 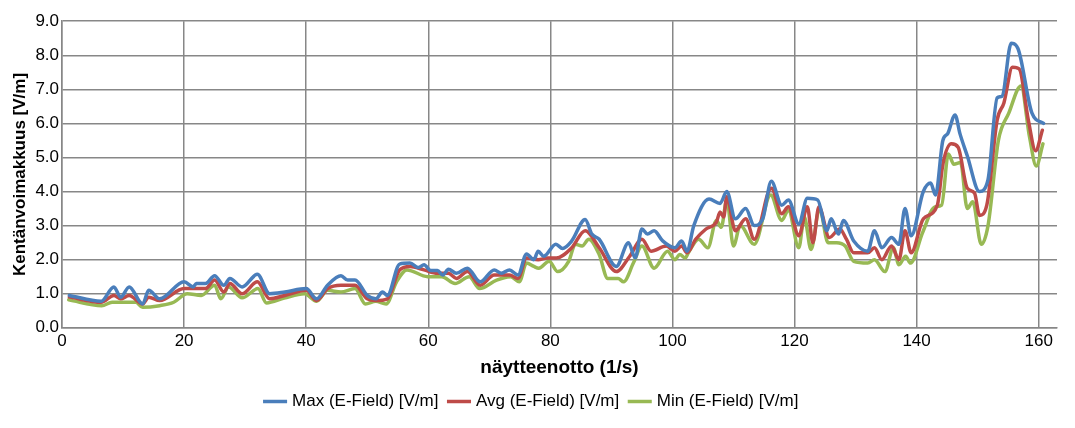 What do you see at coordinates (559, 366) in the screenshot?
I see `x-axis-title: näytteenotto (1/s)` at bounding box center [559, 366].